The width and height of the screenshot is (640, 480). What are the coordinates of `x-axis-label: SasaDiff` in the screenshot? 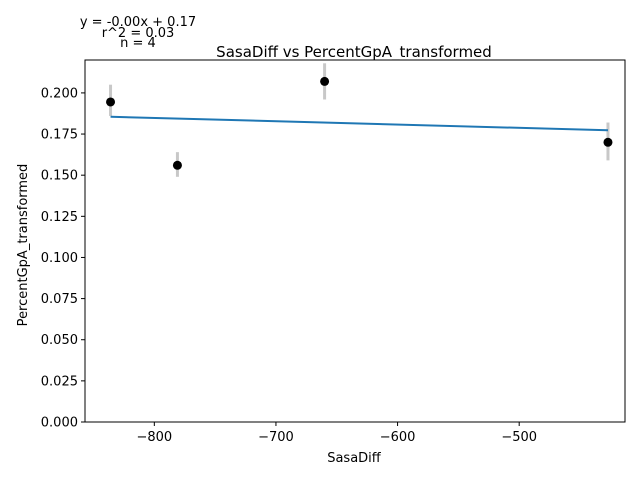 It's located at (354, 458).